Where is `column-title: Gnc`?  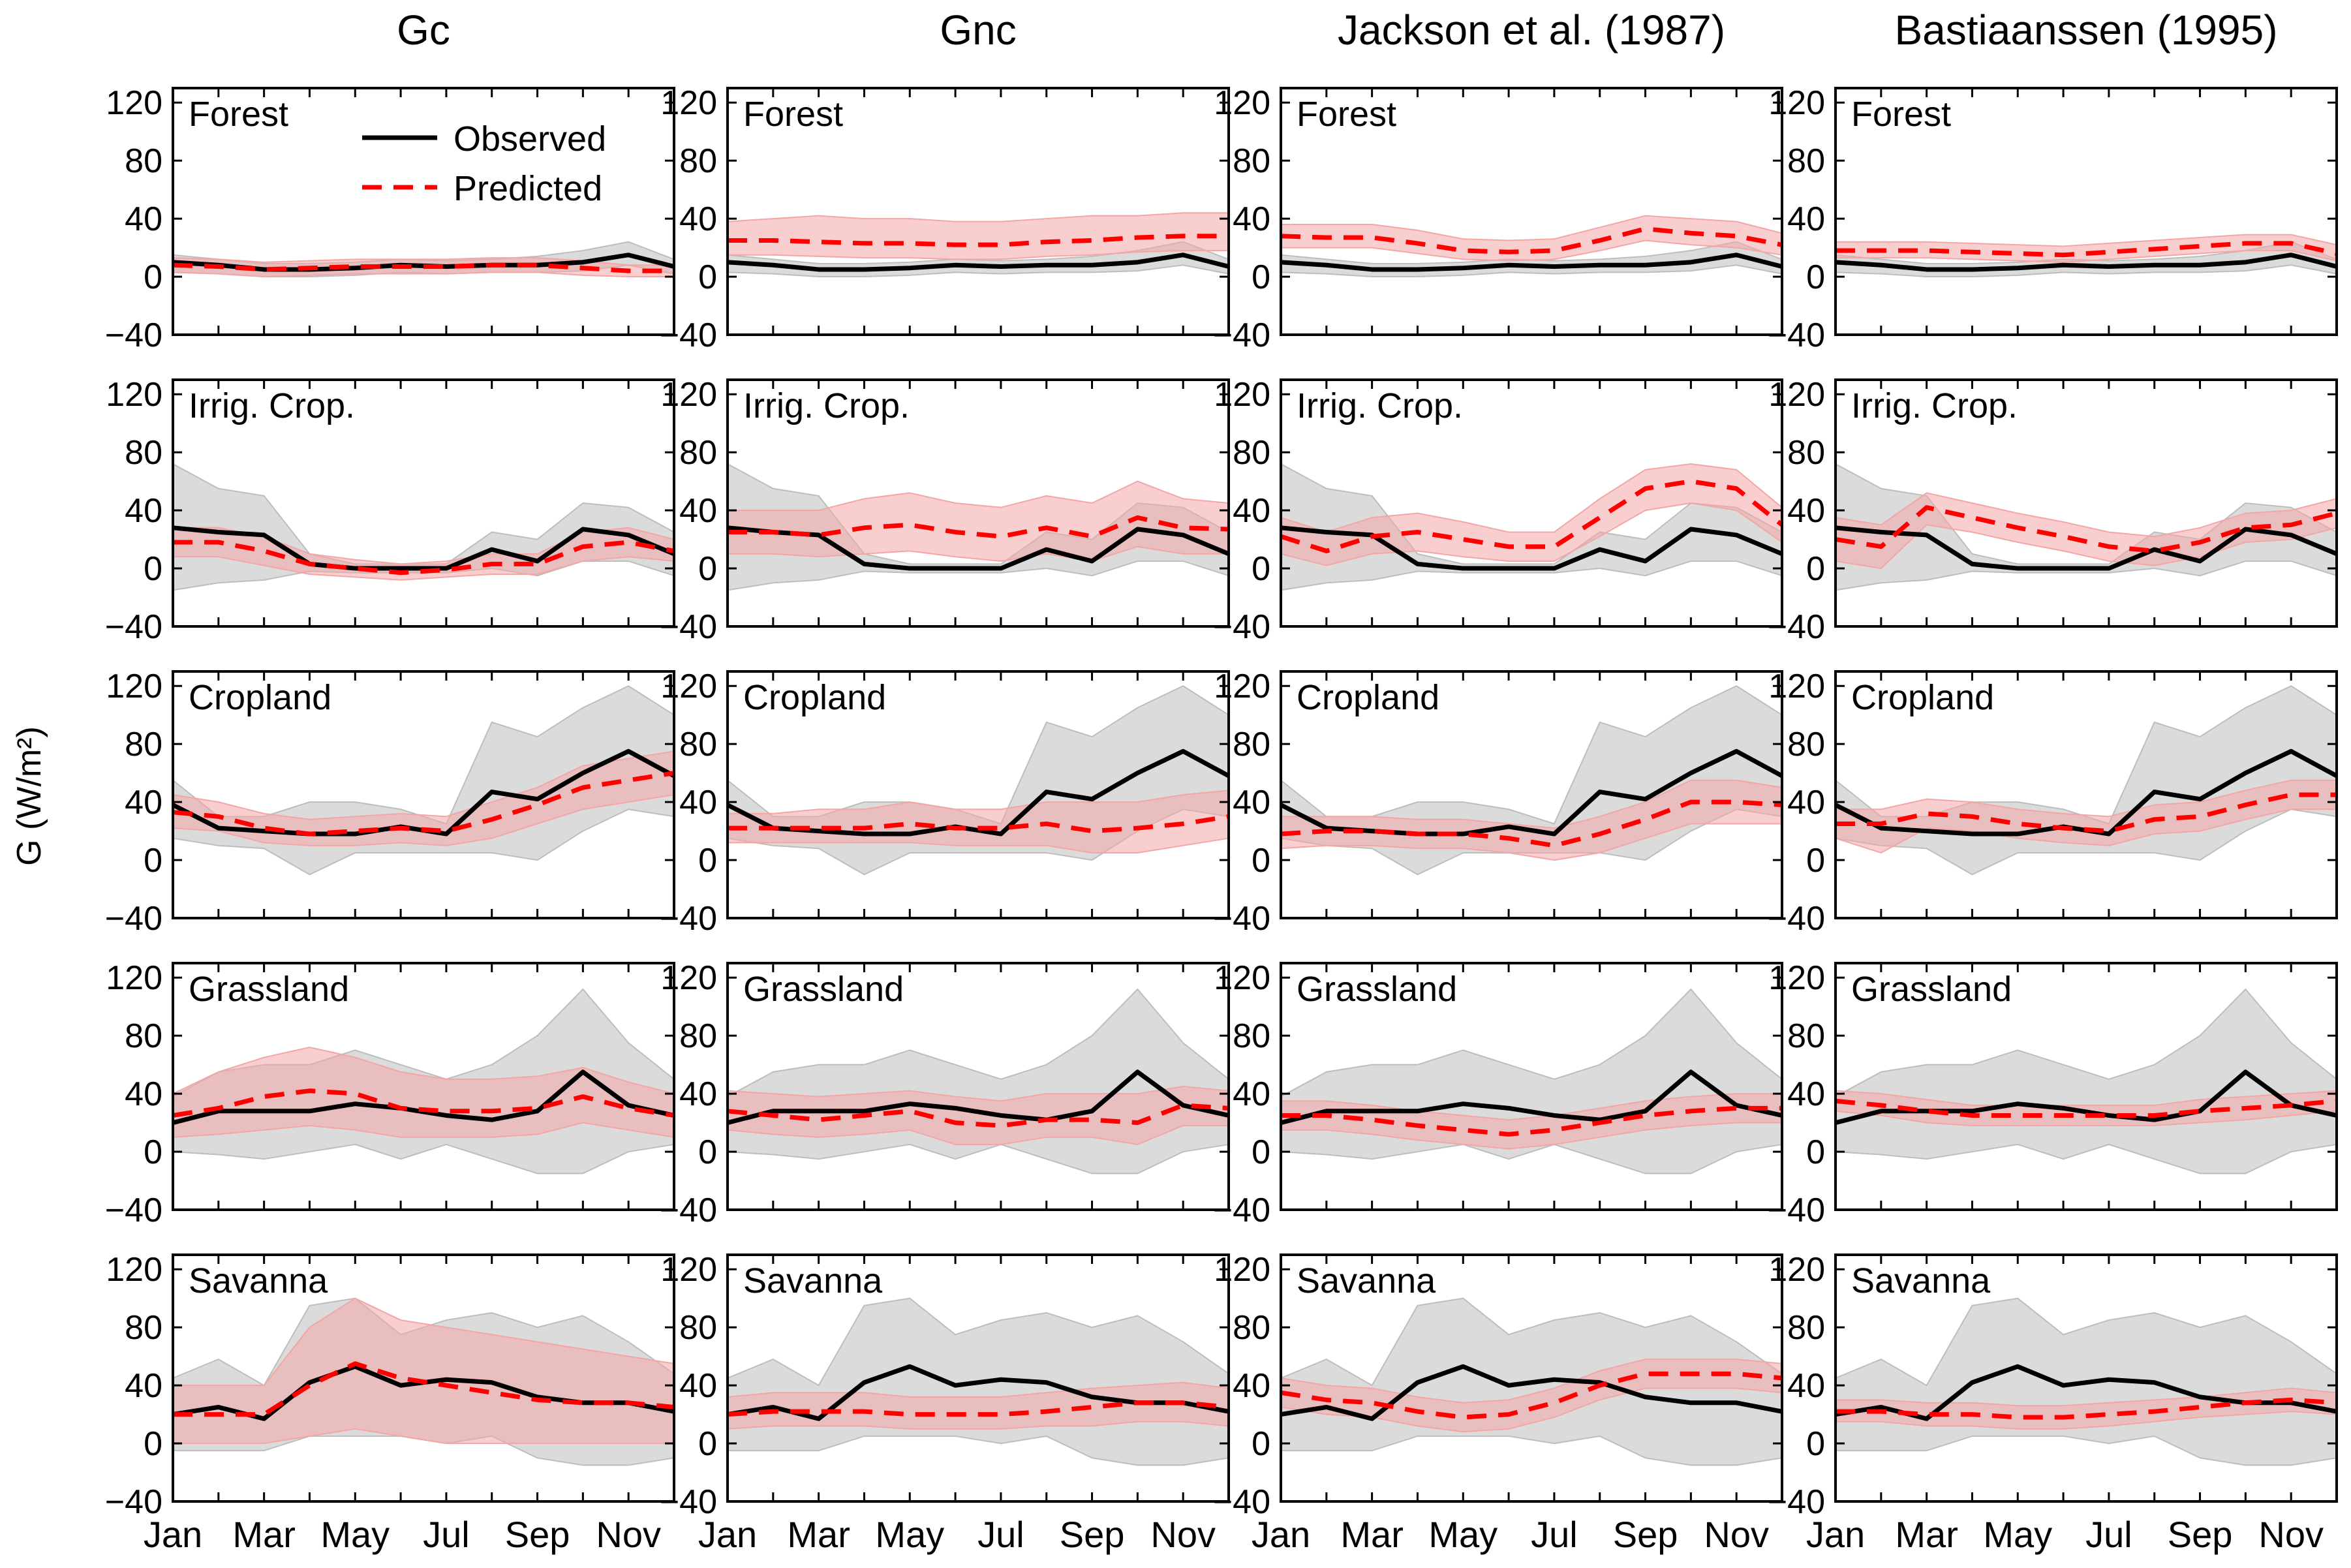
column-title: Gnc is located at coordinates (978, 30).